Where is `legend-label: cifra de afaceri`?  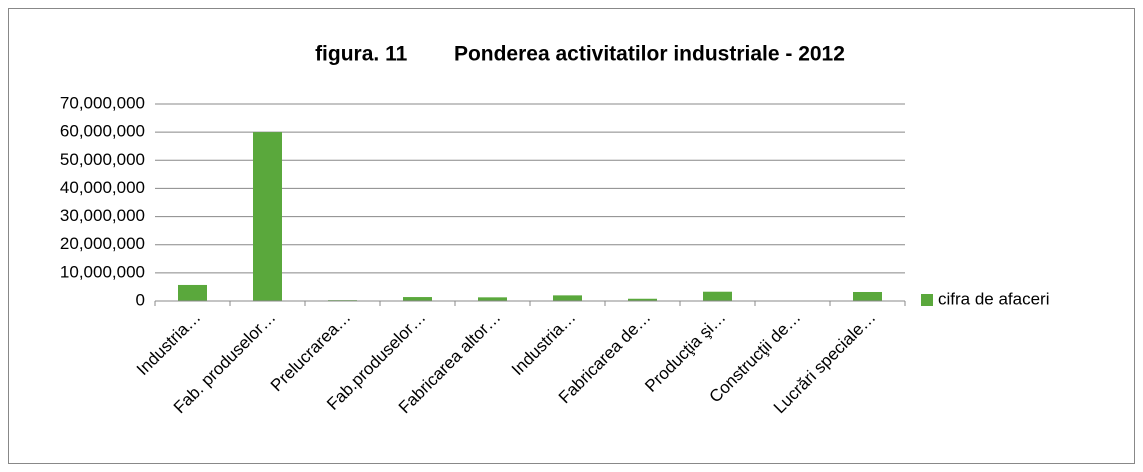 legend-label: cifra de afaceri is located at coordinates (994, 298).